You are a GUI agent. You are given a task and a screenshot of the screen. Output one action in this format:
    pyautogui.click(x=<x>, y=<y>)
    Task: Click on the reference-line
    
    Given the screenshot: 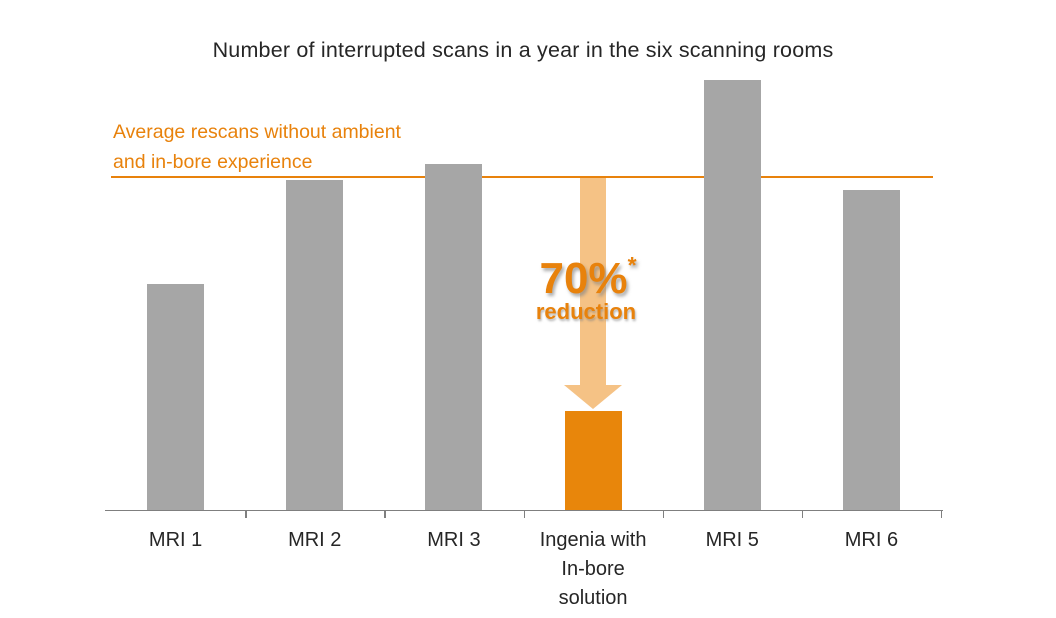 What is the action you would take?
    pyautogui.click(x=522, y=177)
    